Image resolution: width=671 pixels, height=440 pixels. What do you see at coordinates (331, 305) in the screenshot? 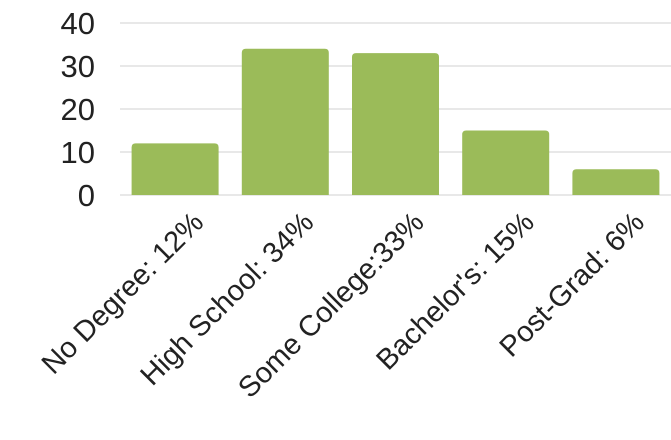
I see `x-category-label: Some College:33%` at bounding box center [331, 305].